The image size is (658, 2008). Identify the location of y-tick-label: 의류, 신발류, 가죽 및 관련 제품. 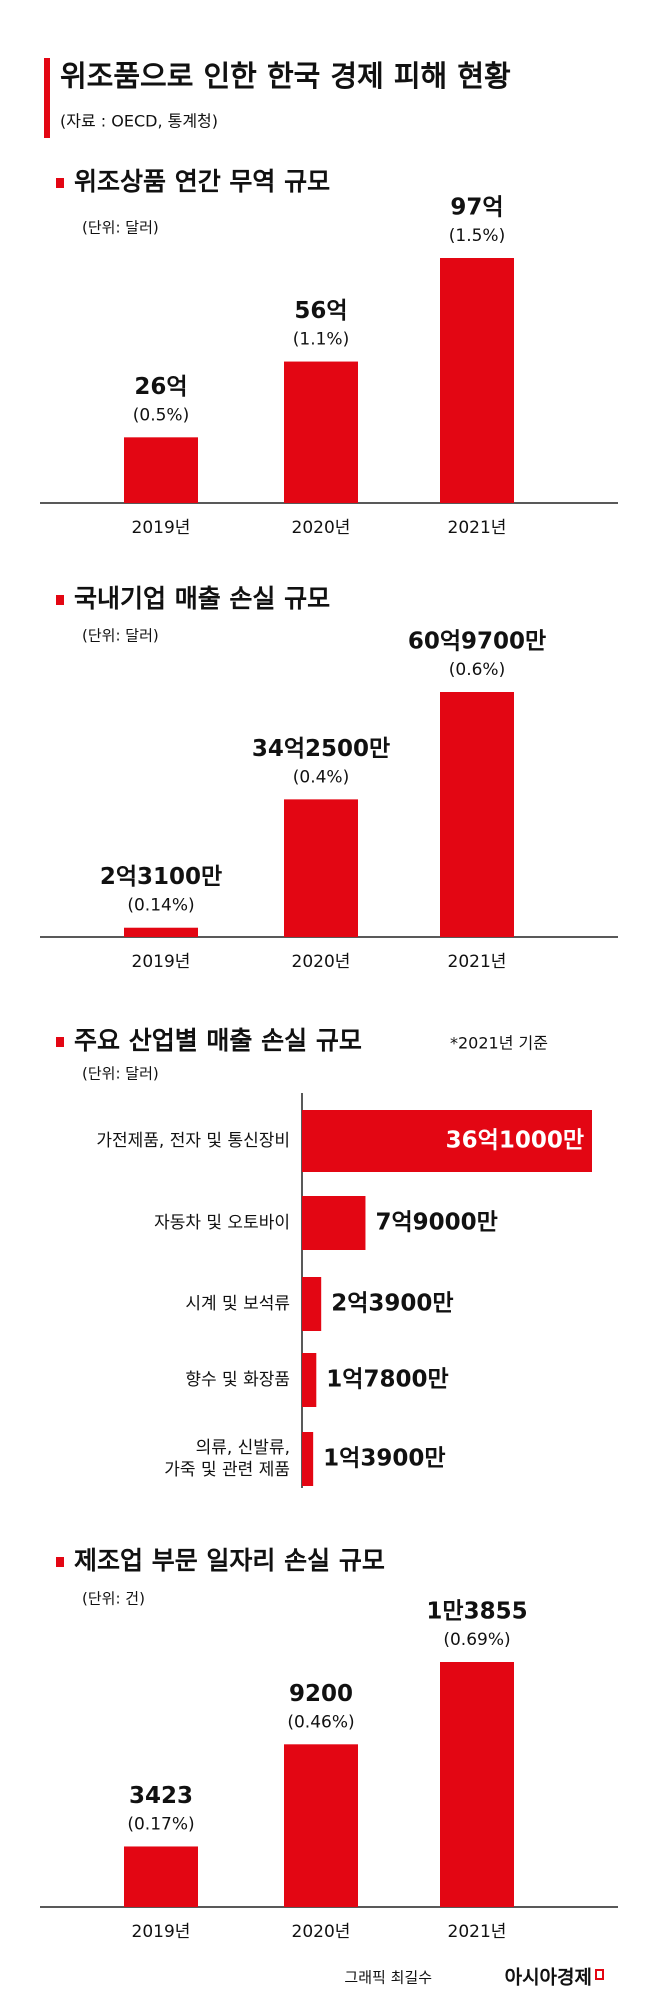
(227, 1459).